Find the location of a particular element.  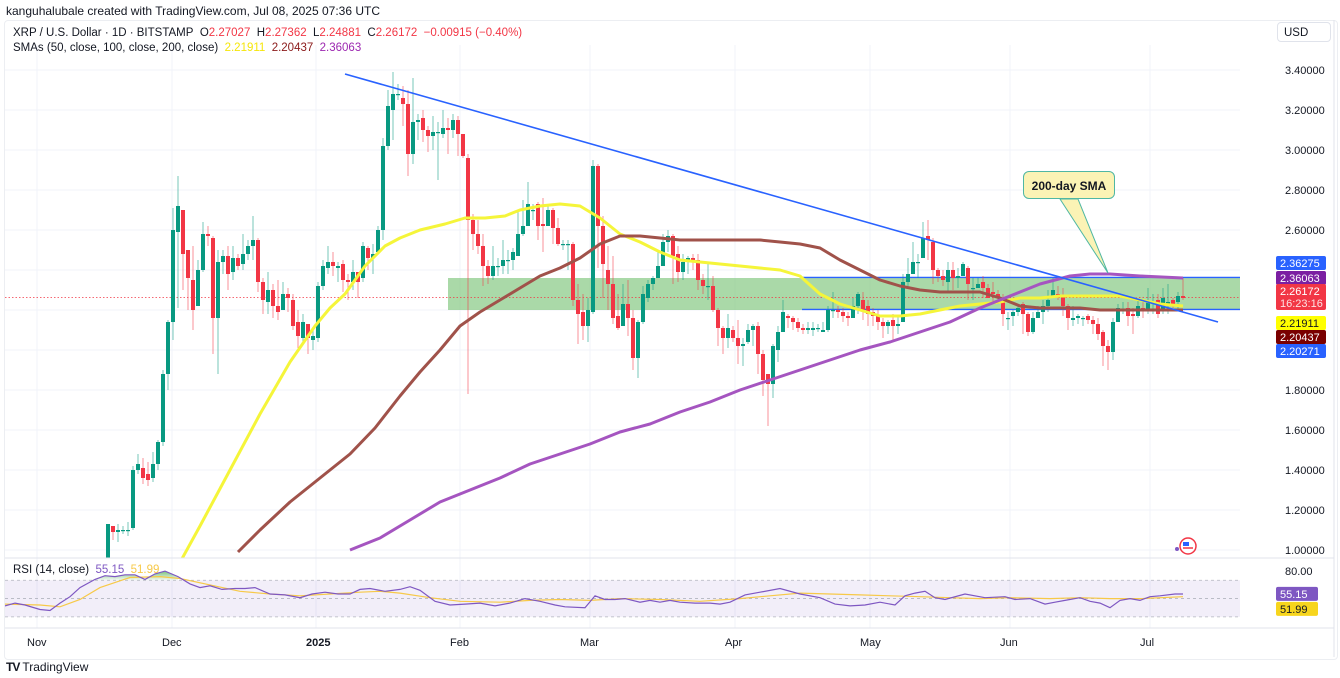

tradingview-logo: TV TradingView is located at coordinates (47, 667).